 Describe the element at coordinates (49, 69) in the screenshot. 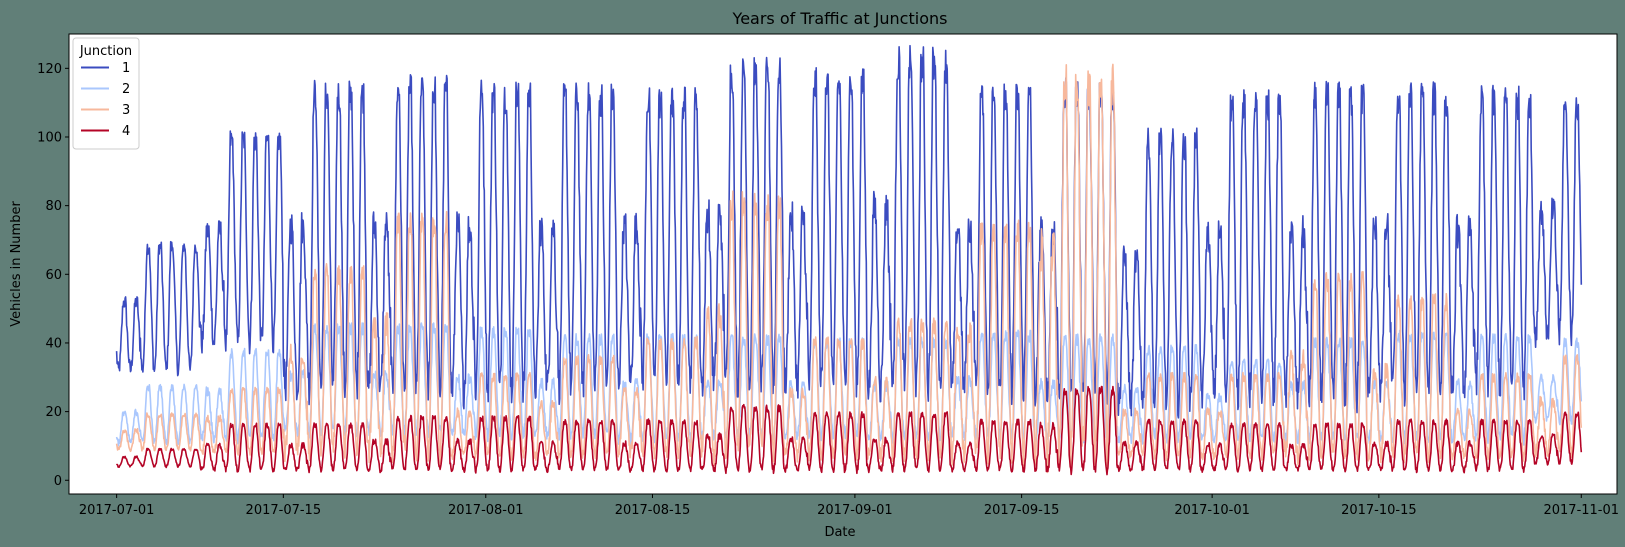

I see `y-tick-label: 120` at that location.